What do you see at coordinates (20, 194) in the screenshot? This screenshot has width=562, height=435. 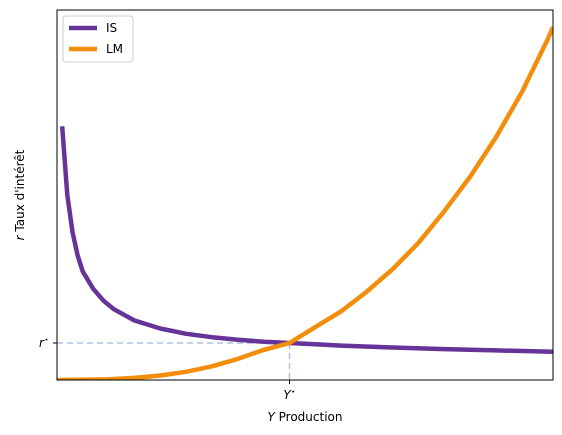 I see `y-axis-label: r Taux d'intérêt` at bounding box center [20, 194].